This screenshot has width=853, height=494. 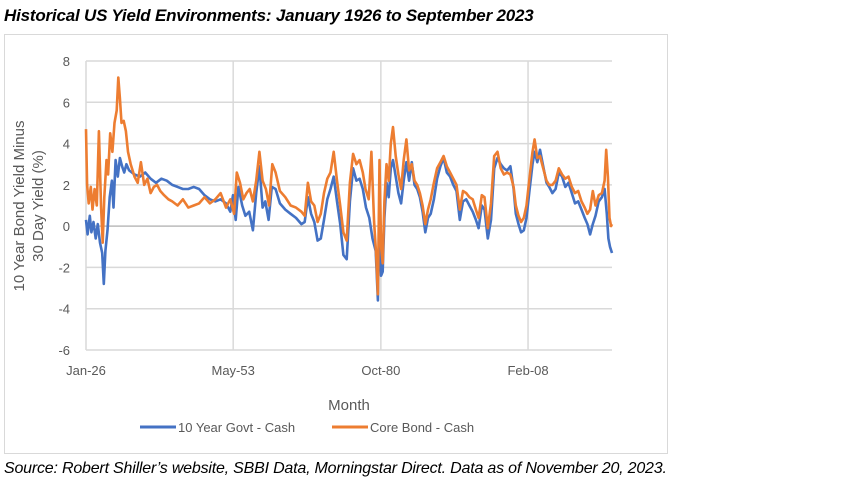 I want to click on y-tick-label: 0, so click(x=66, y=226).